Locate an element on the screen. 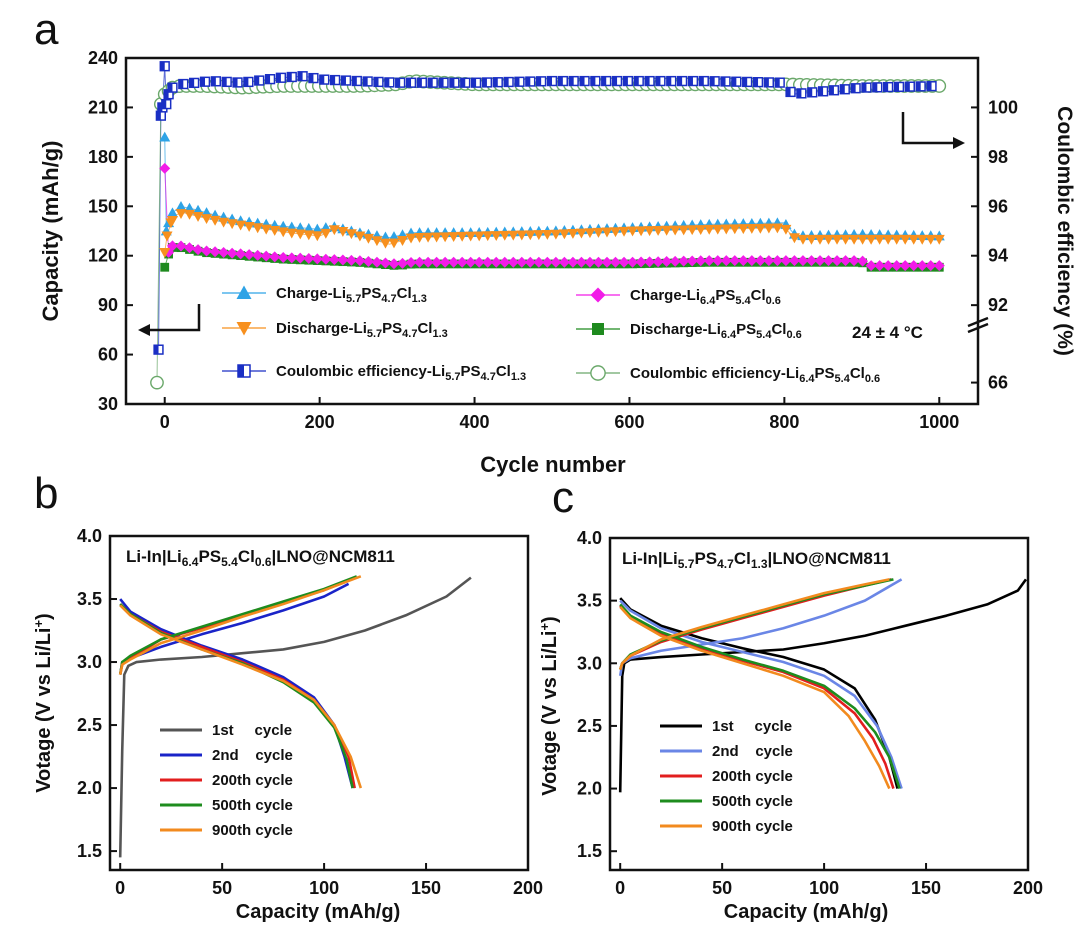  y-tick-label: 60 is located at coordinates (108, 355).